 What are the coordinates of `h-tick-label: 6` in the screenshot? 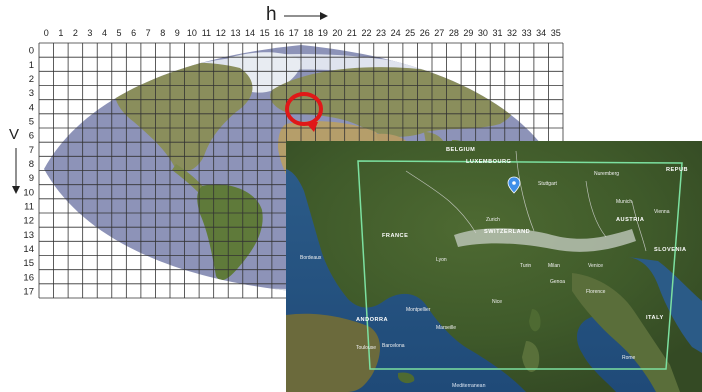 It's located at (133, 33).